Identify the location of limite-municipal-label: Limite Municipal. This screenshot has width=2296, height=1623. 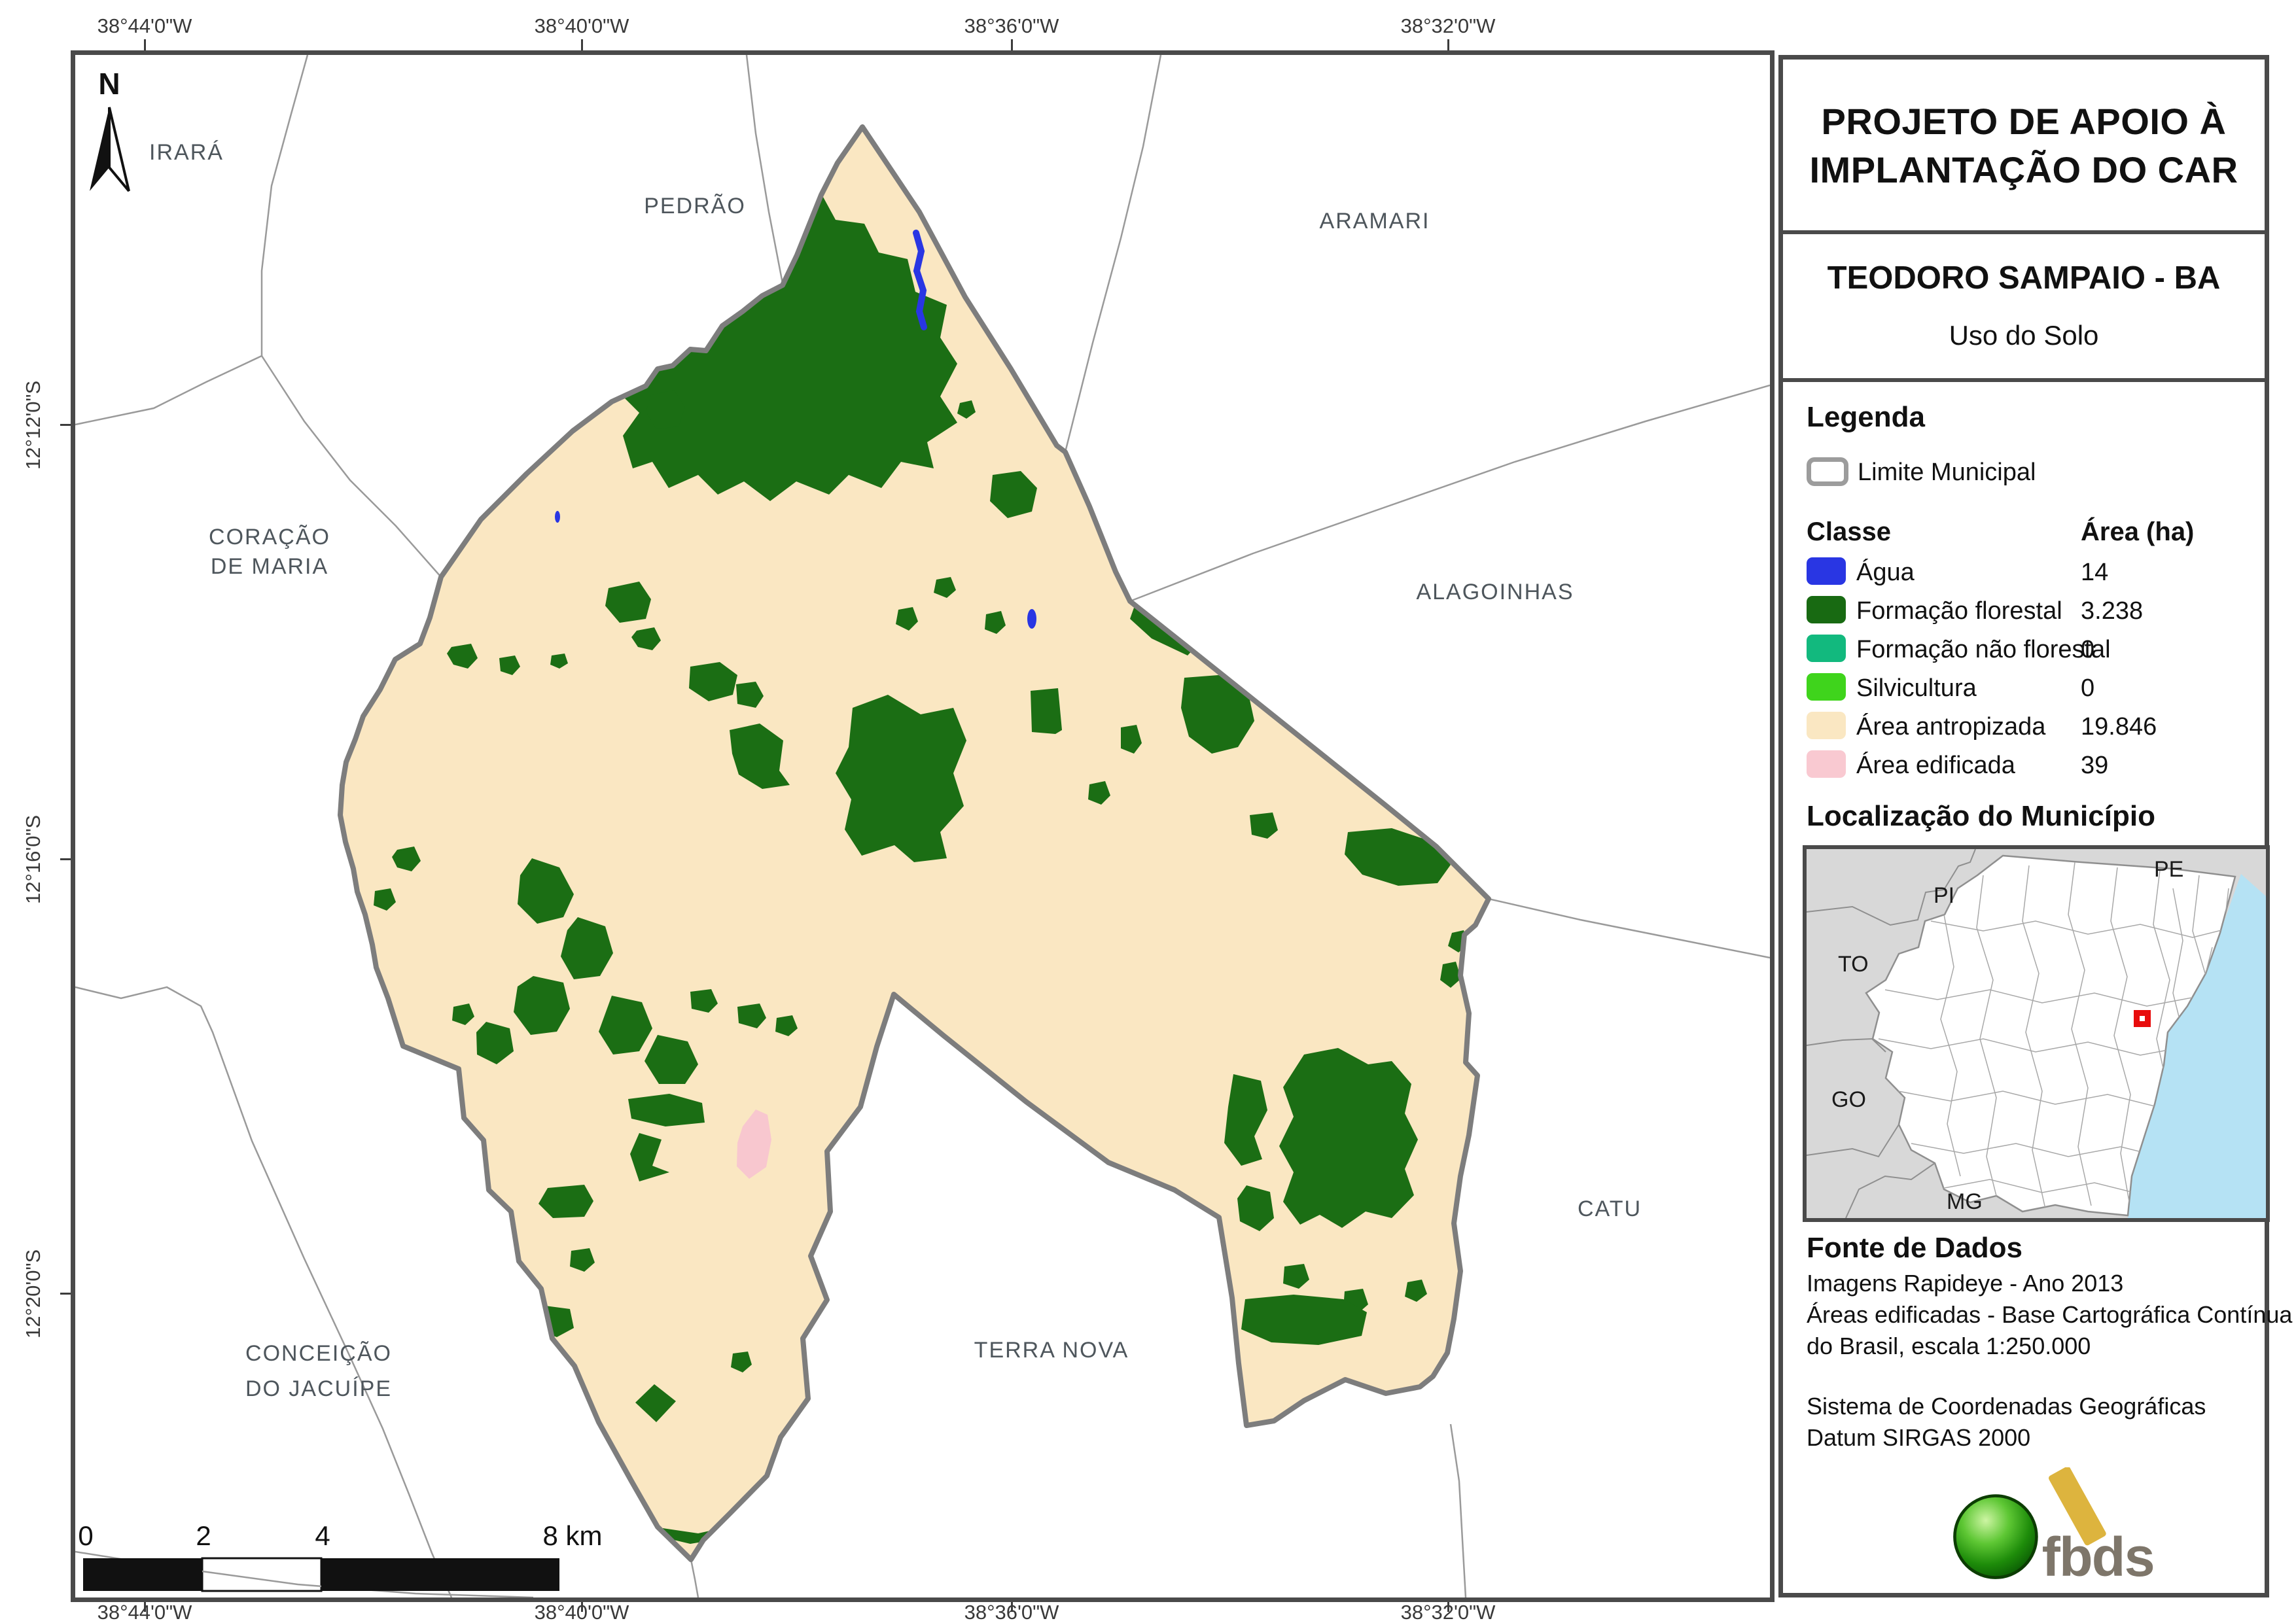
(1947, 473).